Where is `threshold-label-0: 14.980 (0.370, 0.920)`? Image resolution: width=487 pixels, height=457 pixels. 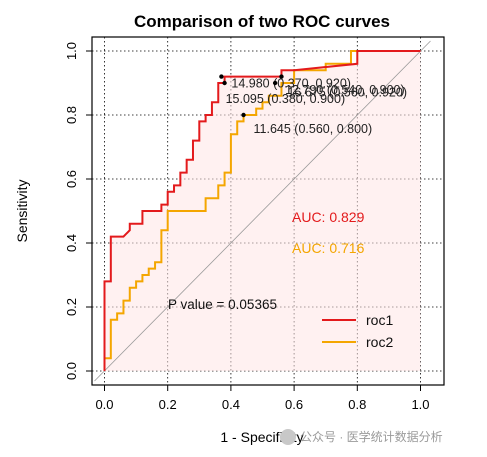
threshold-label-0: 14.980 (0.370, 0.920) is located at coordinates (291, 84).